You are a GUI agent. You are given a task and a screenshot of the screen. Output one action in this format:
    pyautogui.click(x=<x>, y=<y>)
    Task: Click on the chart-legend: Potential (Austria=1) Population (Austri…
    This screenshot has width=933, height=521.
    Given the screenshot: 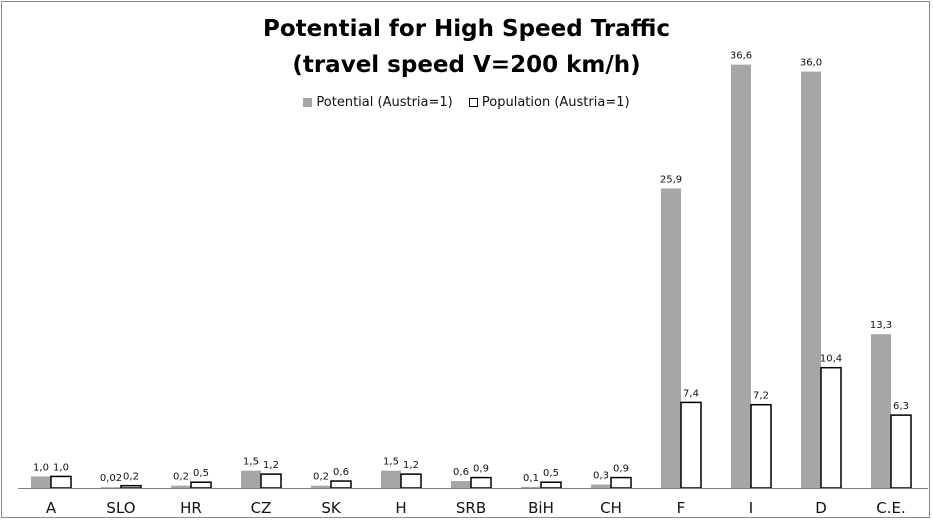 What is the action you would take?
    pyautogui.click(x=466, y=103)
    